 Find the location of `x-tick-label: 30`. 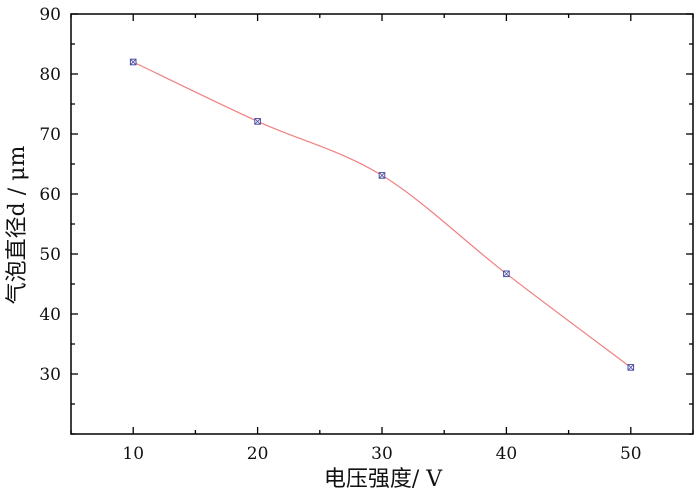

x-tick-label: 30 is located at coordinates (382, 454).